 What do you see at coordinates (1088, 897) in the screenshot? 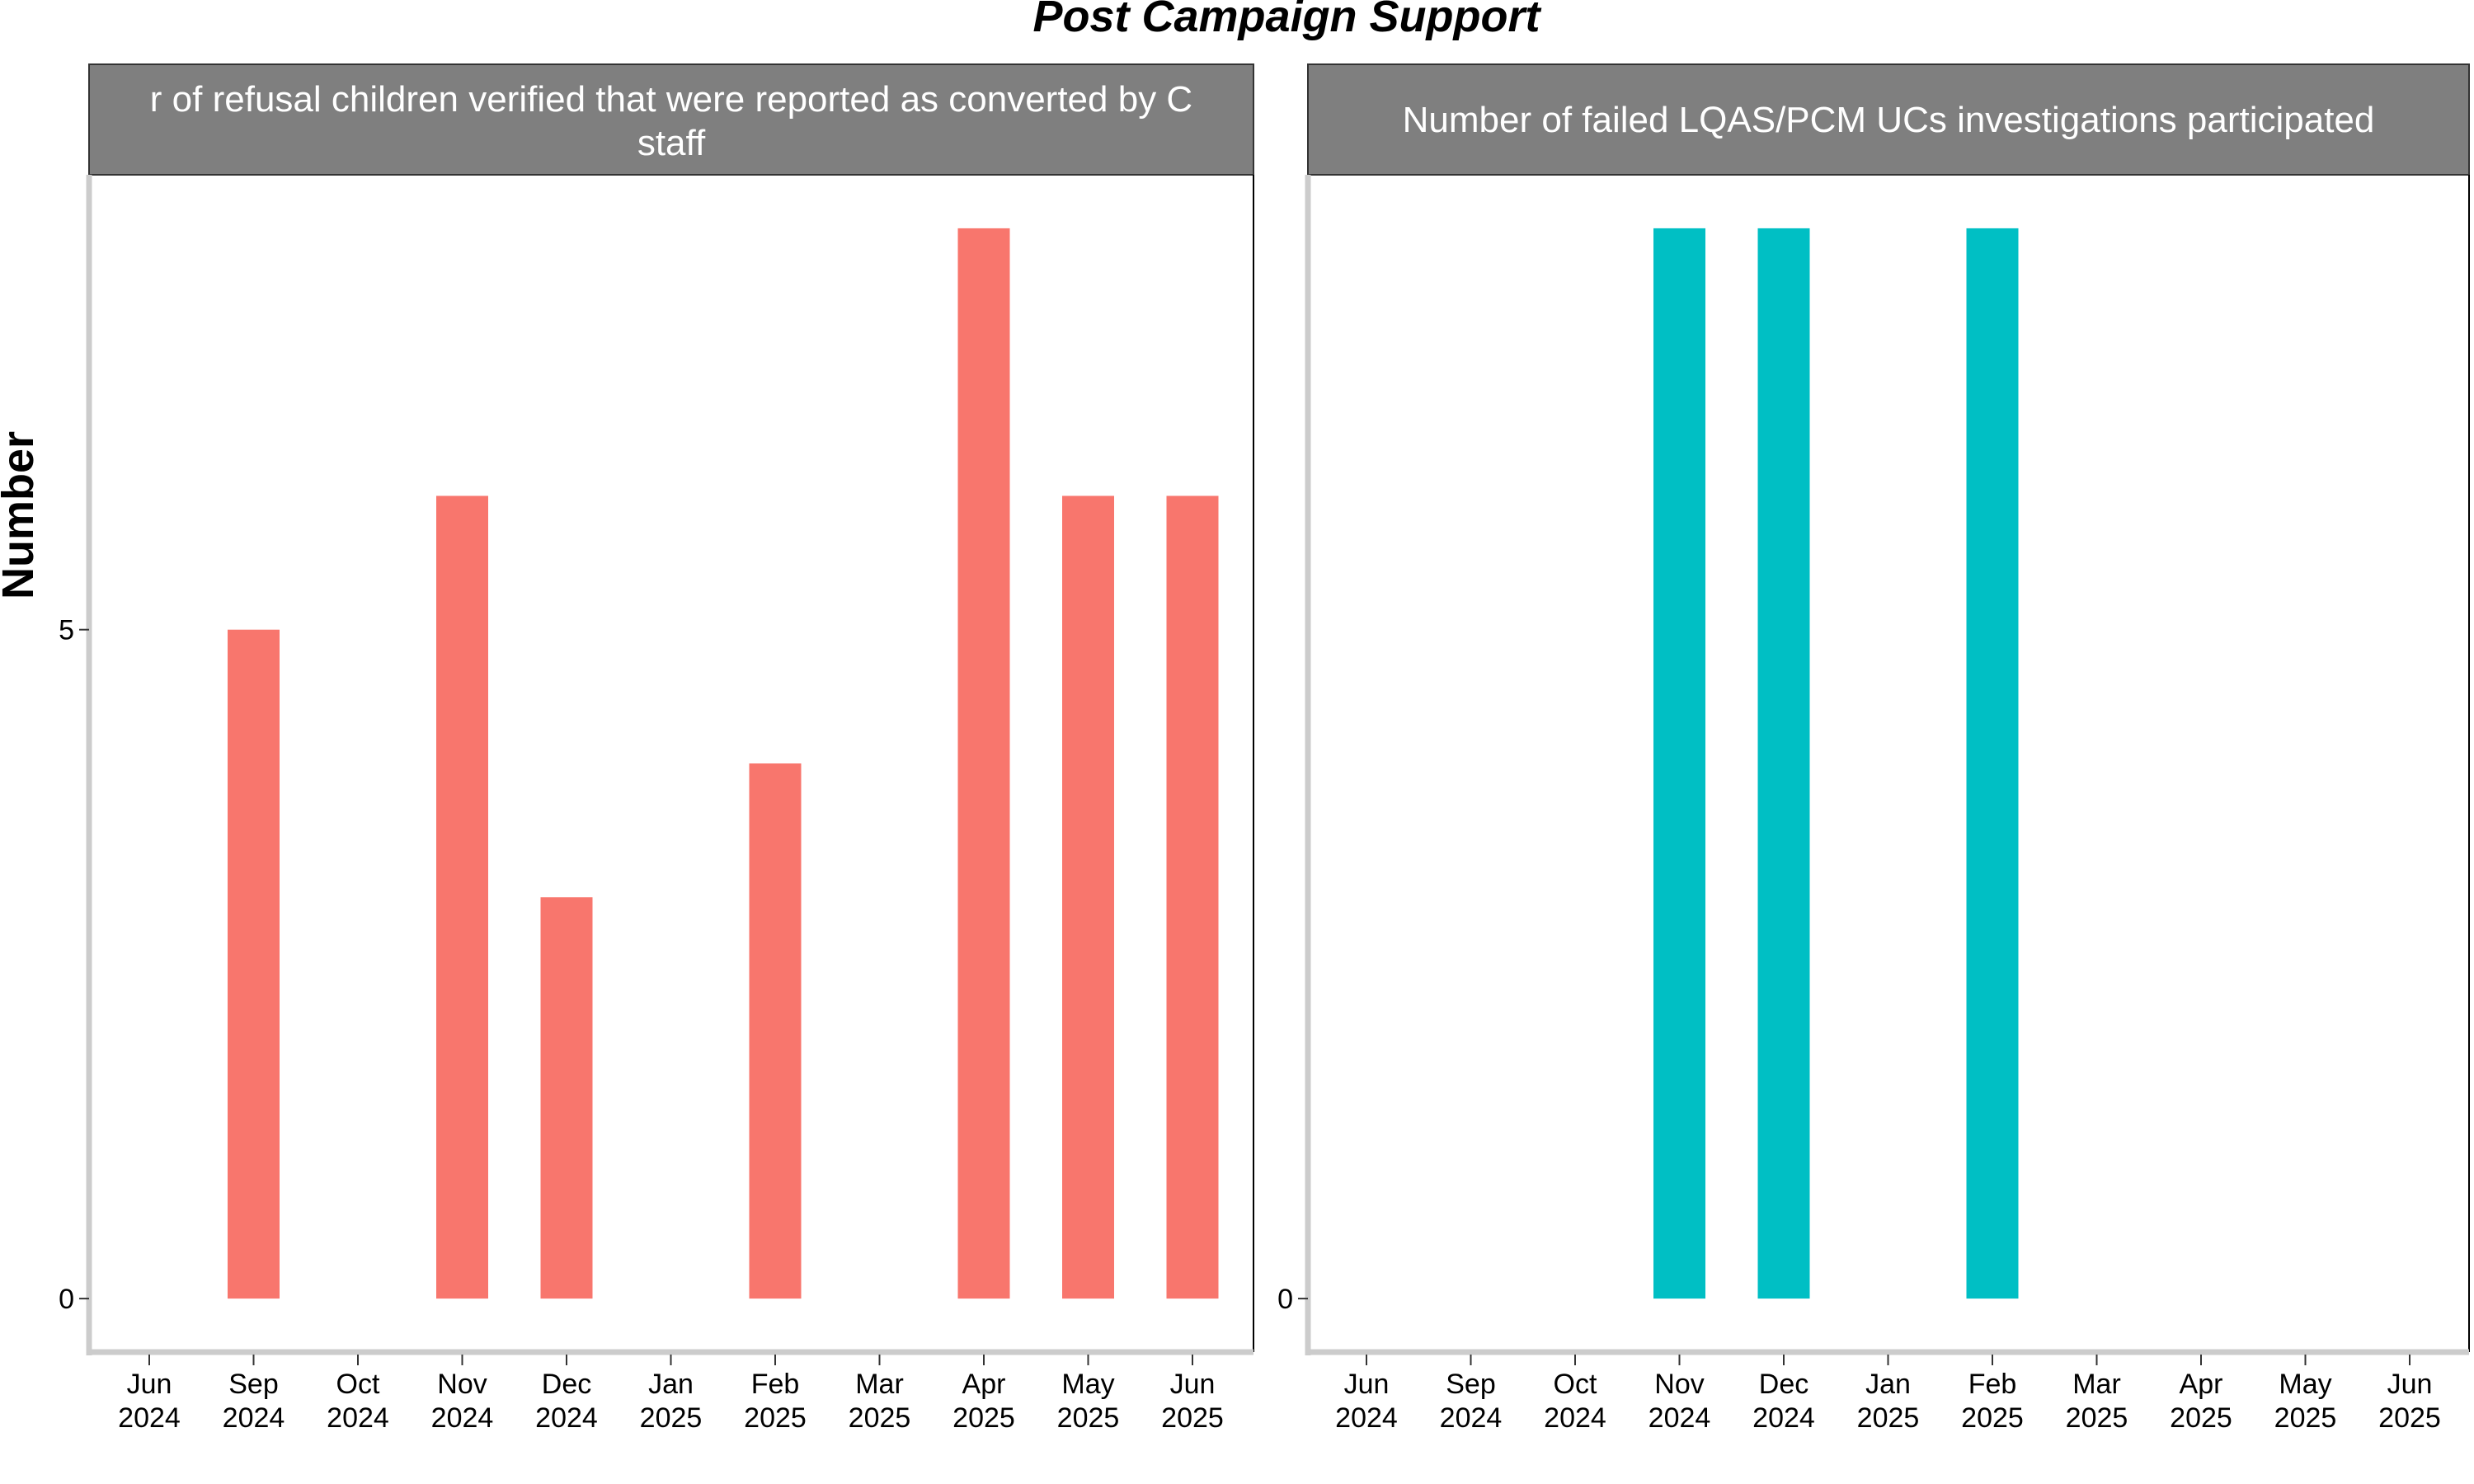
I see `bar-may-2025` at bounding box center [1088, 897].